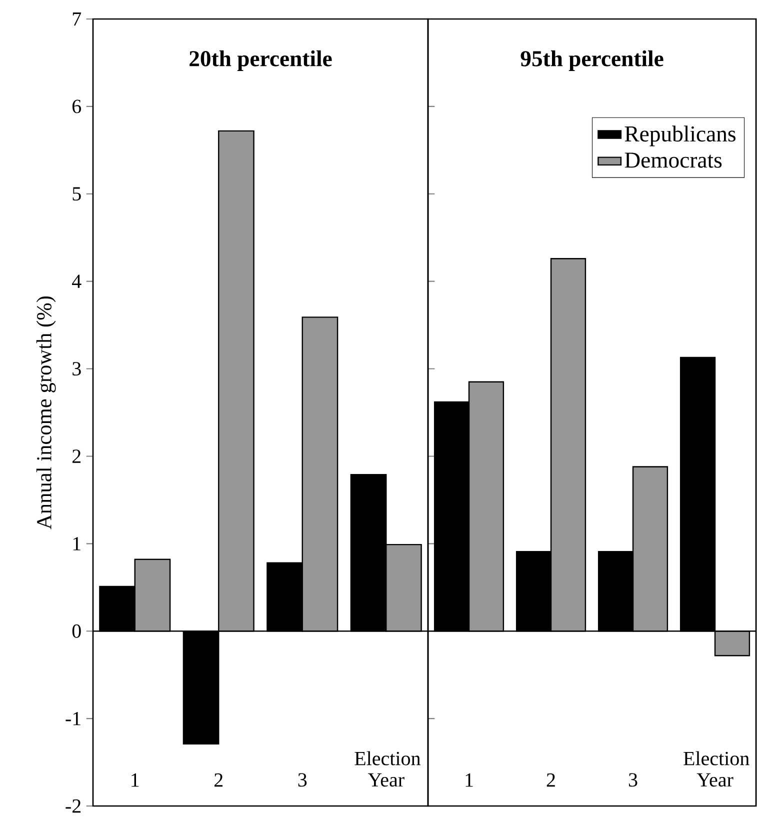 This screenshot has width=757, height=821. I want to click on y-tick-label: 3, so click(76, 369).